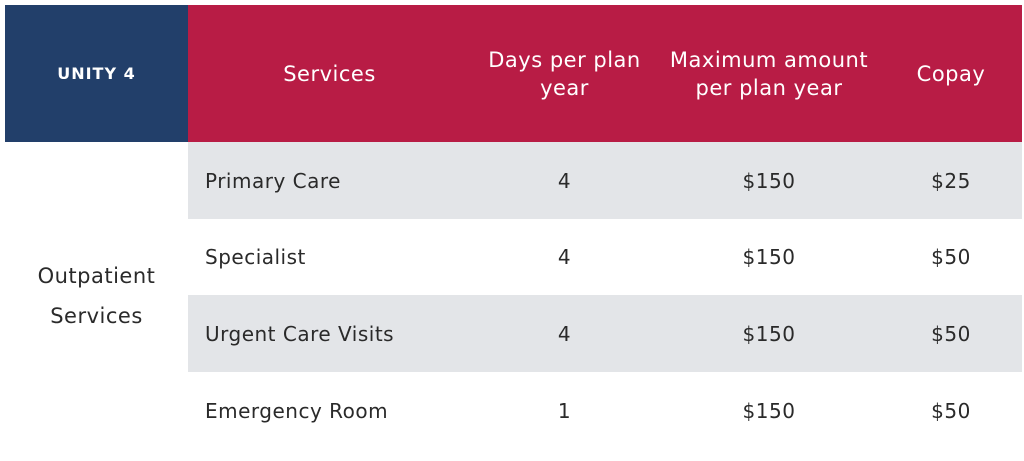  I want to click on service-name: Urgent Care Visits, so click(300, 333).